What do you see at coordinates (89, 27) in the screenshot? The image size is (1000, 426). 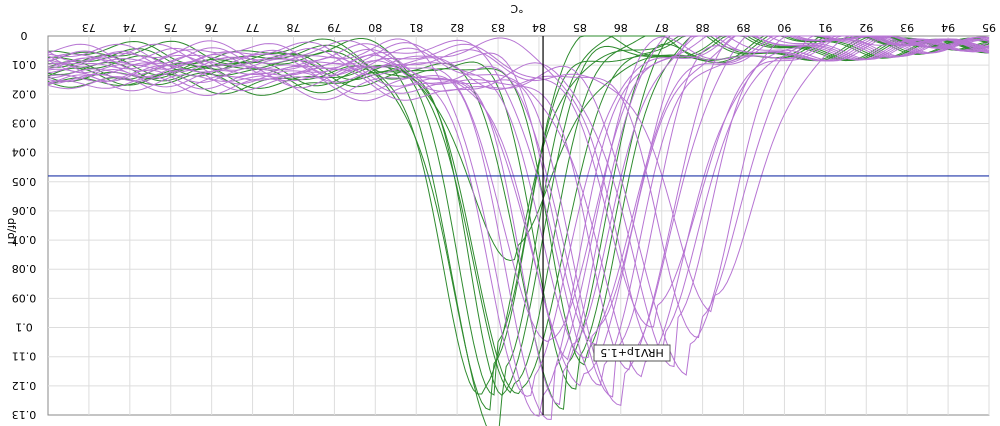 I see `x-tick-label: 73` at bounding box center [89, 27].